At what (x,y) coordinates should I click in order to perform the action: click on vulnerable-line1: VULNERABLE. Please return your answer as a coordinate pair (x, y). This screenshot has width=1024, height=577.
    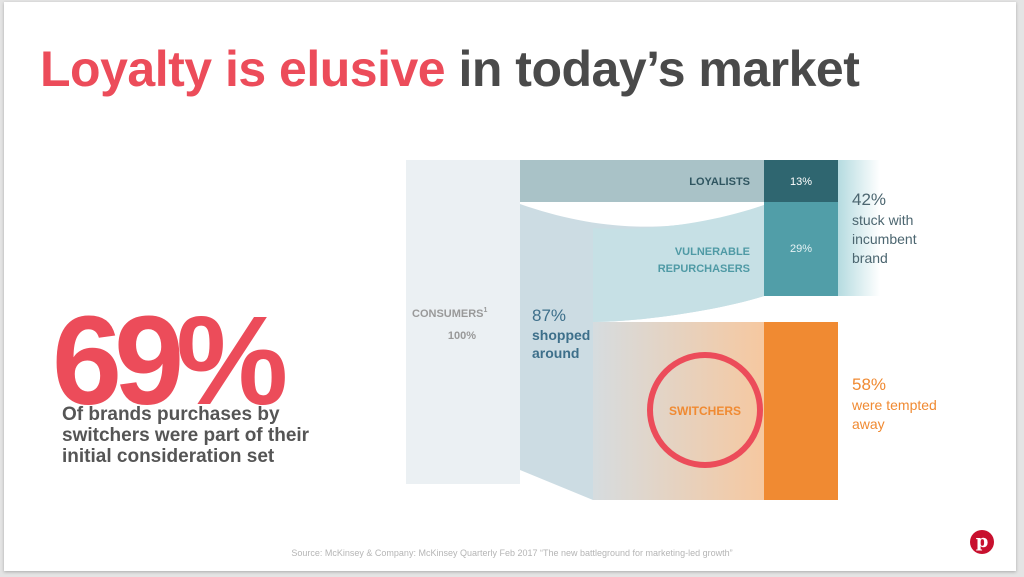
    Looking at the image, I should click on (712, 252).